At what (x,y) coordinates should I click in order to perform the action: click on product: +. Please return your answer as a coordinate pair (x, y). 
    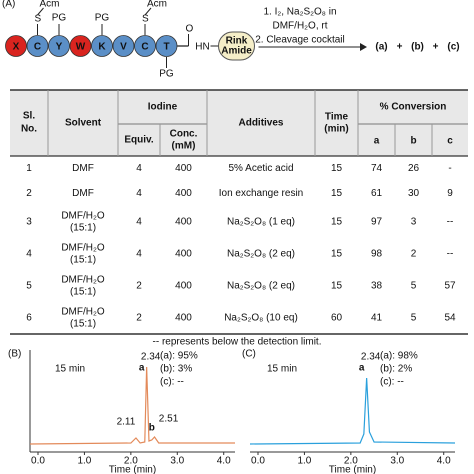
    Looking at the image, I should click on (436, 47).